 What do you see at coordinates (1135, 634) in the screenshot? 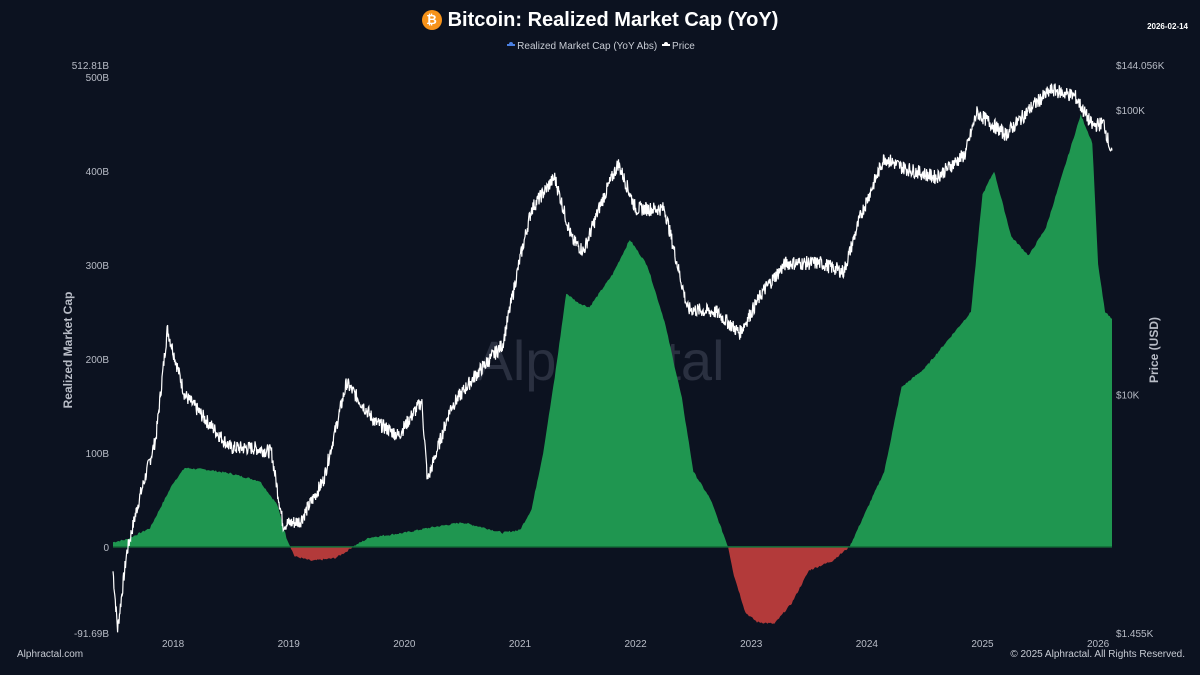
I see `y-right-tick: $1.455K` at bounding box center [1135, 634].